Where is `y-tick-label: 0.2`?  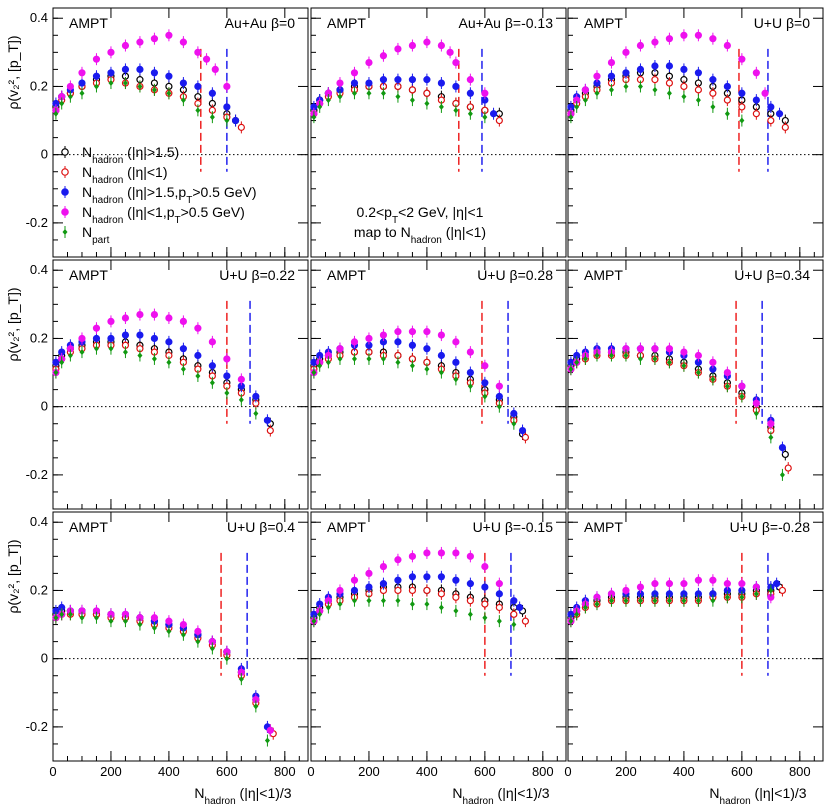
y-tick-label: 0.2 is located at coordinates (39, 337).